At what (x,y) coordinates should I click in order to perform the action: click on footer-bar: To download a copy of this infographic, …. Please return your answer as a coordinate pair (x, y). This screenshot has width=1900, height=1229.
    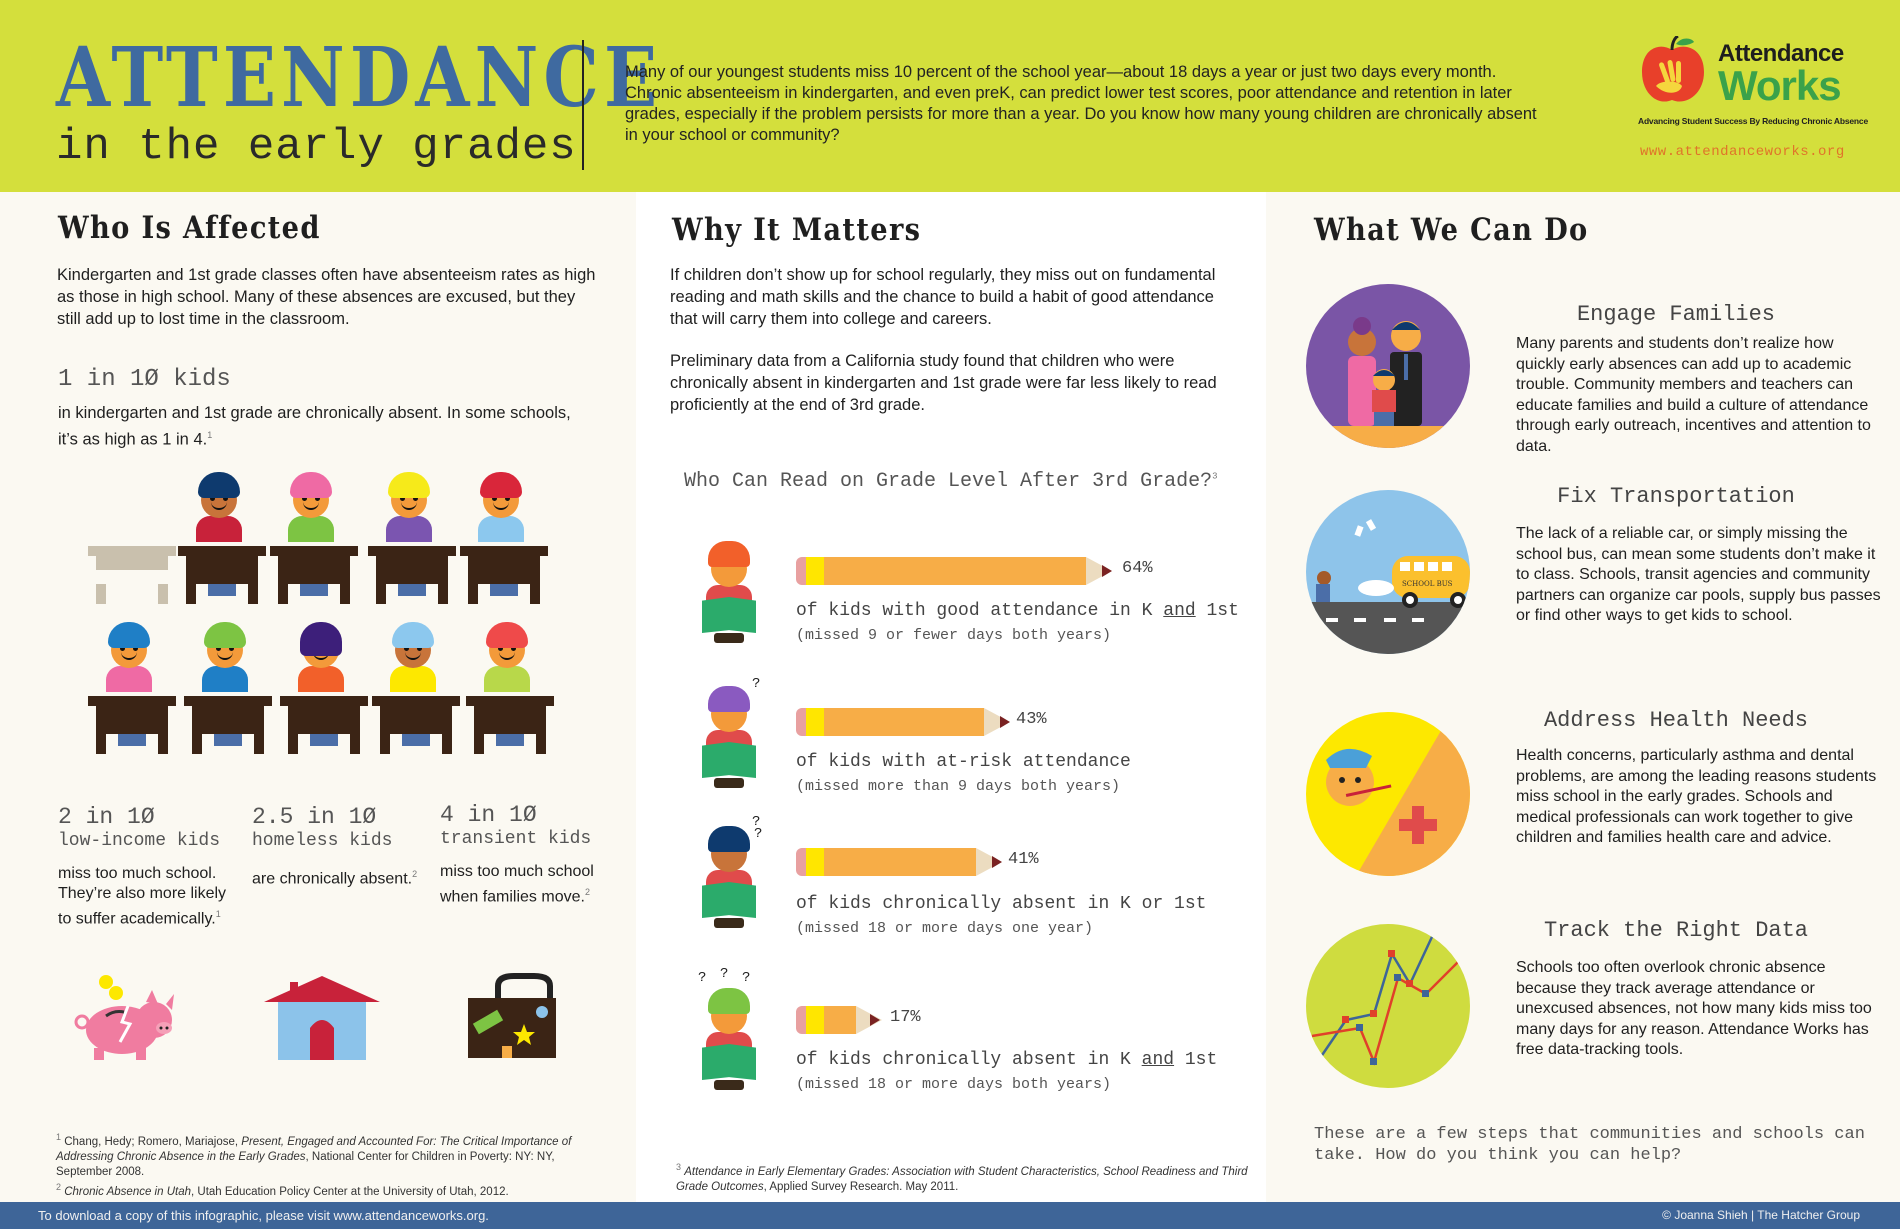
    Looking at the image, I should click on (950, 1215).